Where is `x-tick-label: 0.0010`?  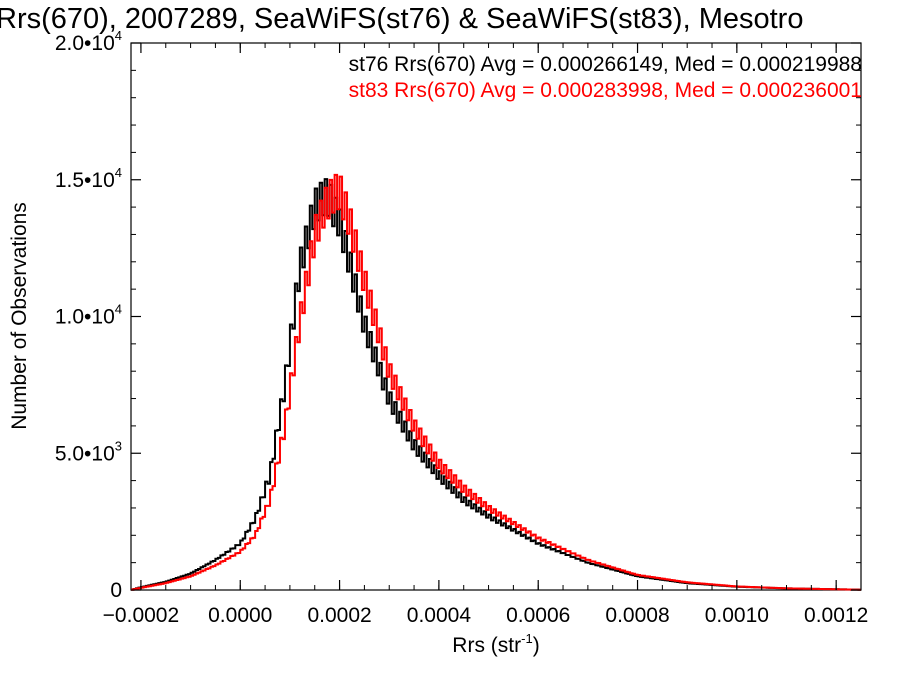 x-tick-label: 0.0010 is located at coordinates (737, 615).